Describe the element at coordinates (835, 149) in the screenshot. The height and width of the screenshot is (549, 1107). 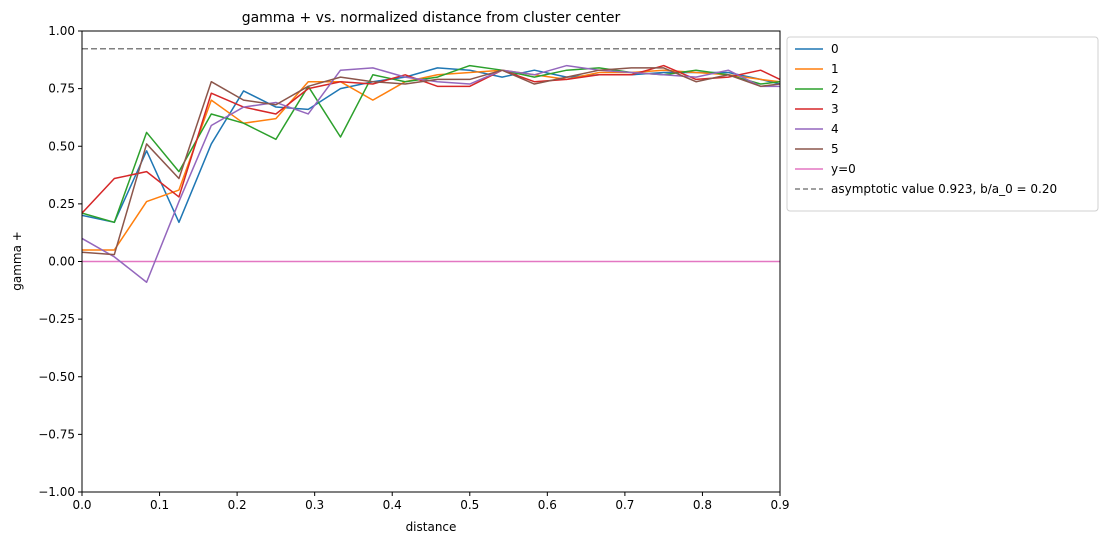
I see `legend-label: 5` at that location.